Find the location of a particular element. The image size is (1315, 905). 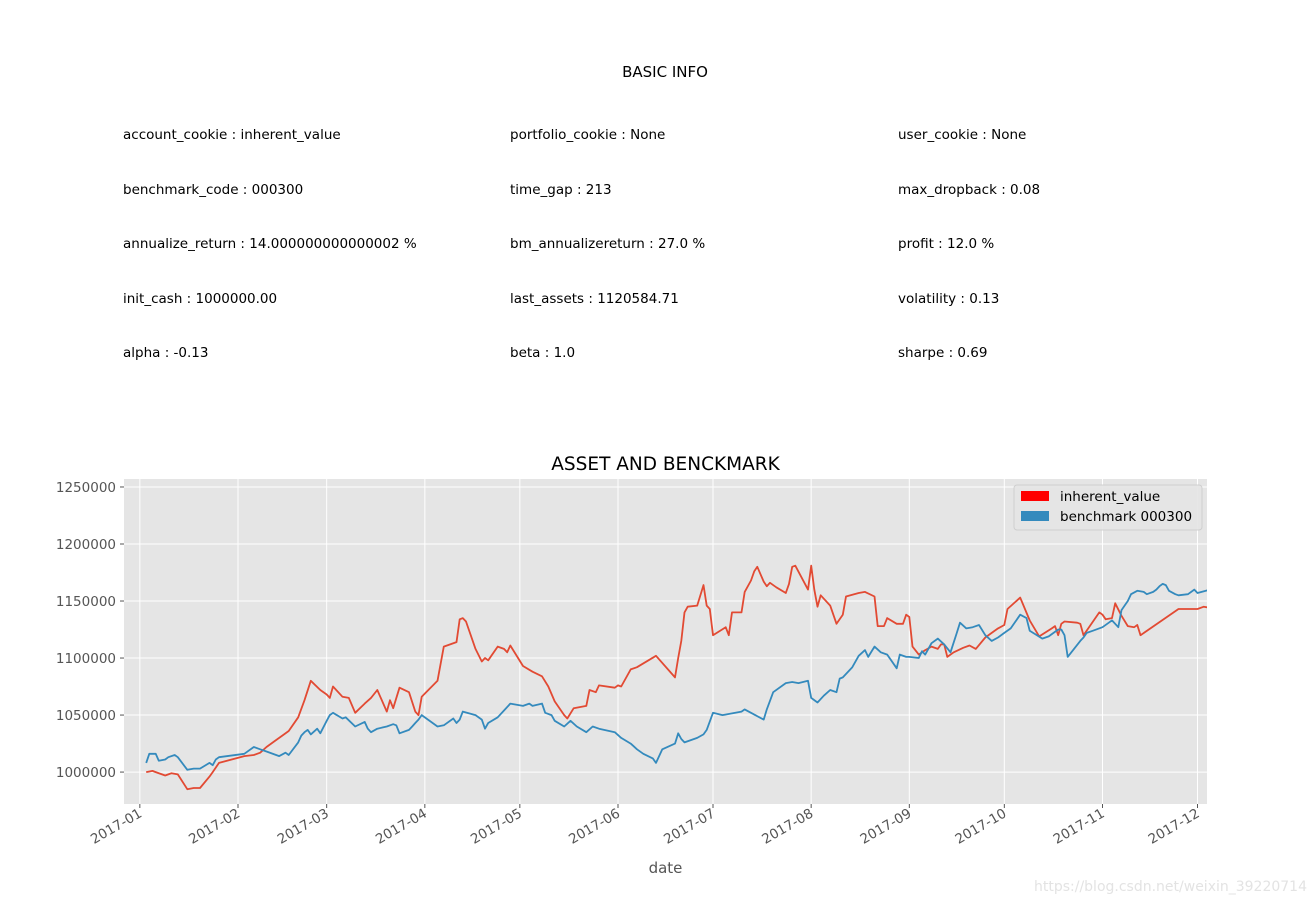

x-tick-label: 2017-07 is located at coordinates (689, 827).